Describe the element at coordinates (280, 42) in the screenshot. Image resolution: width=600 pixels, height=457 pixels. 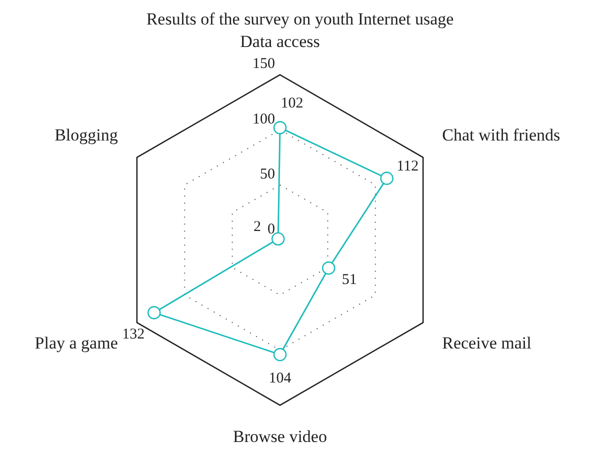
I see `spoke-label: Data access` at that location.